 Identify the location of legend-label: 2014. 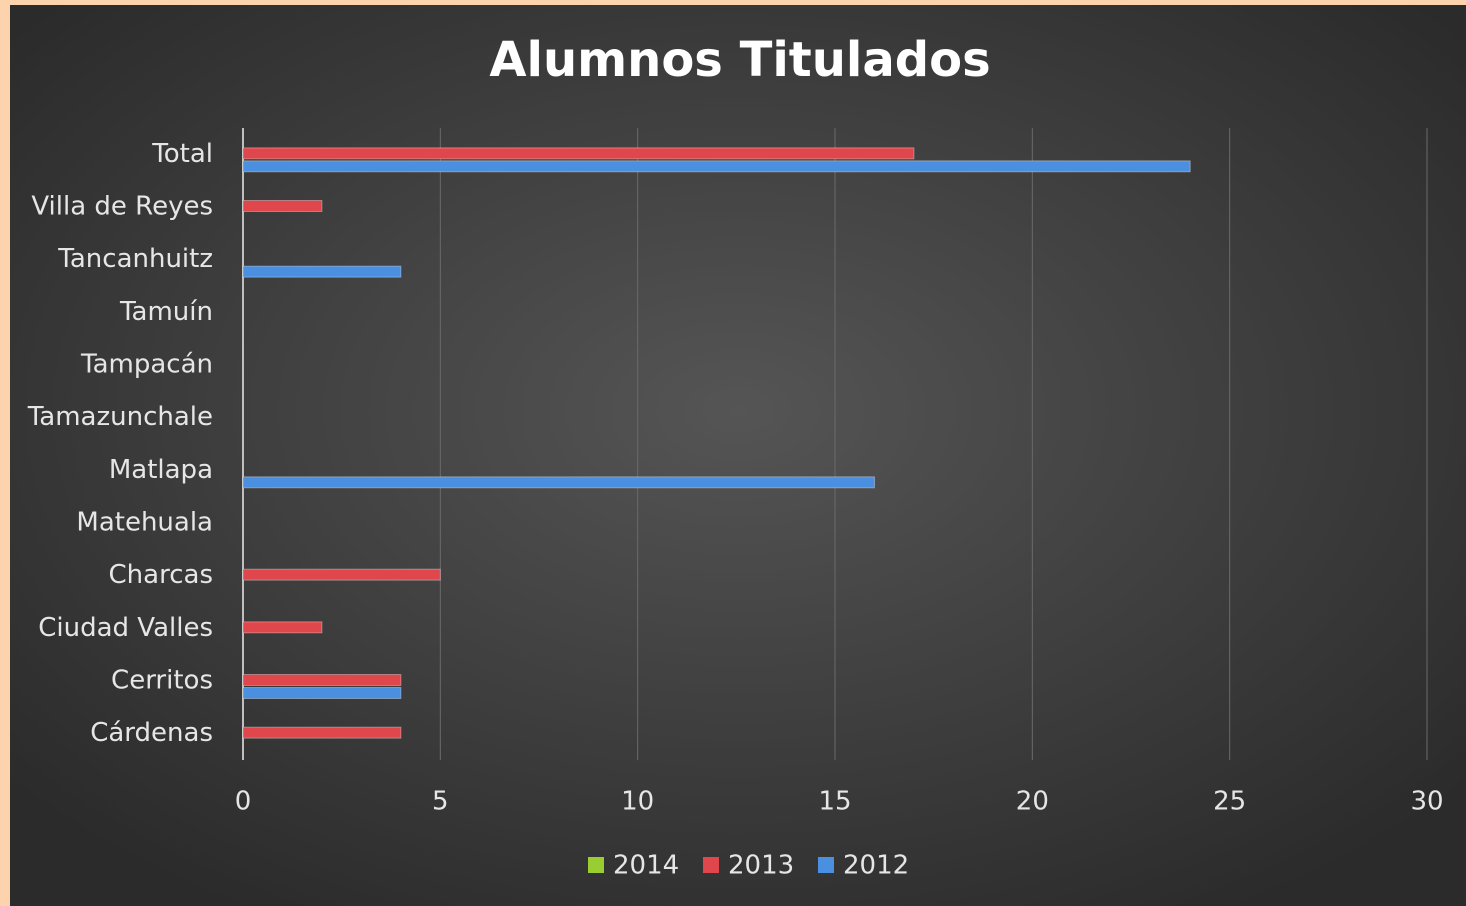
(646, 866).